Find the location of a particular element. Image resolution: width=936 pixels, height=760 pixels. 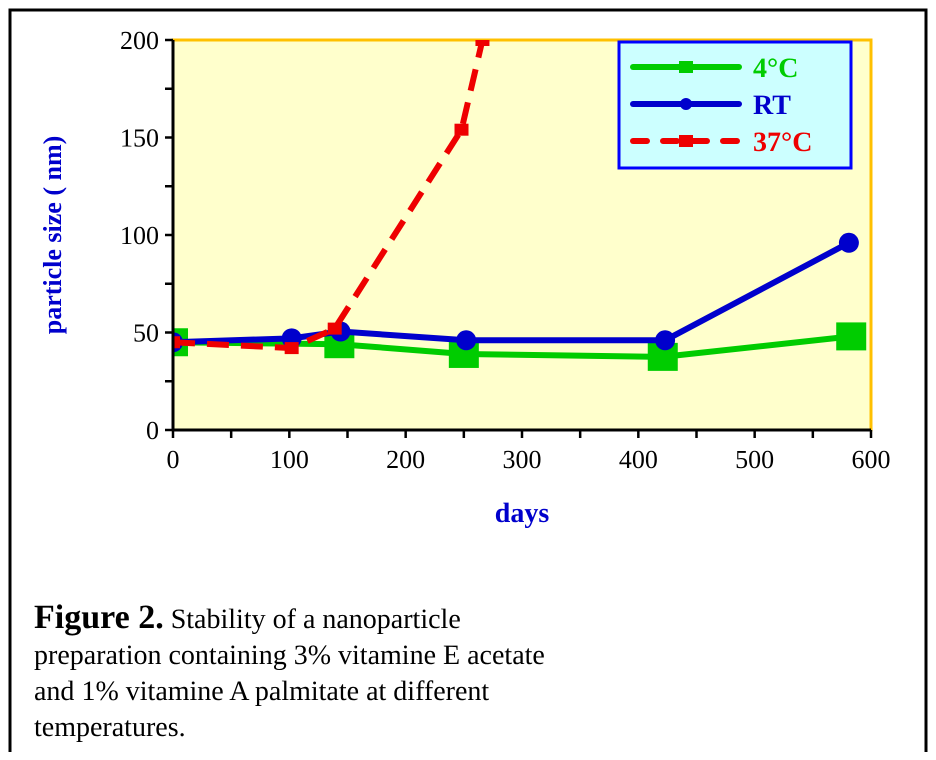

y-axis-title: particle size ( nm) is located at coordinates (52, 235).